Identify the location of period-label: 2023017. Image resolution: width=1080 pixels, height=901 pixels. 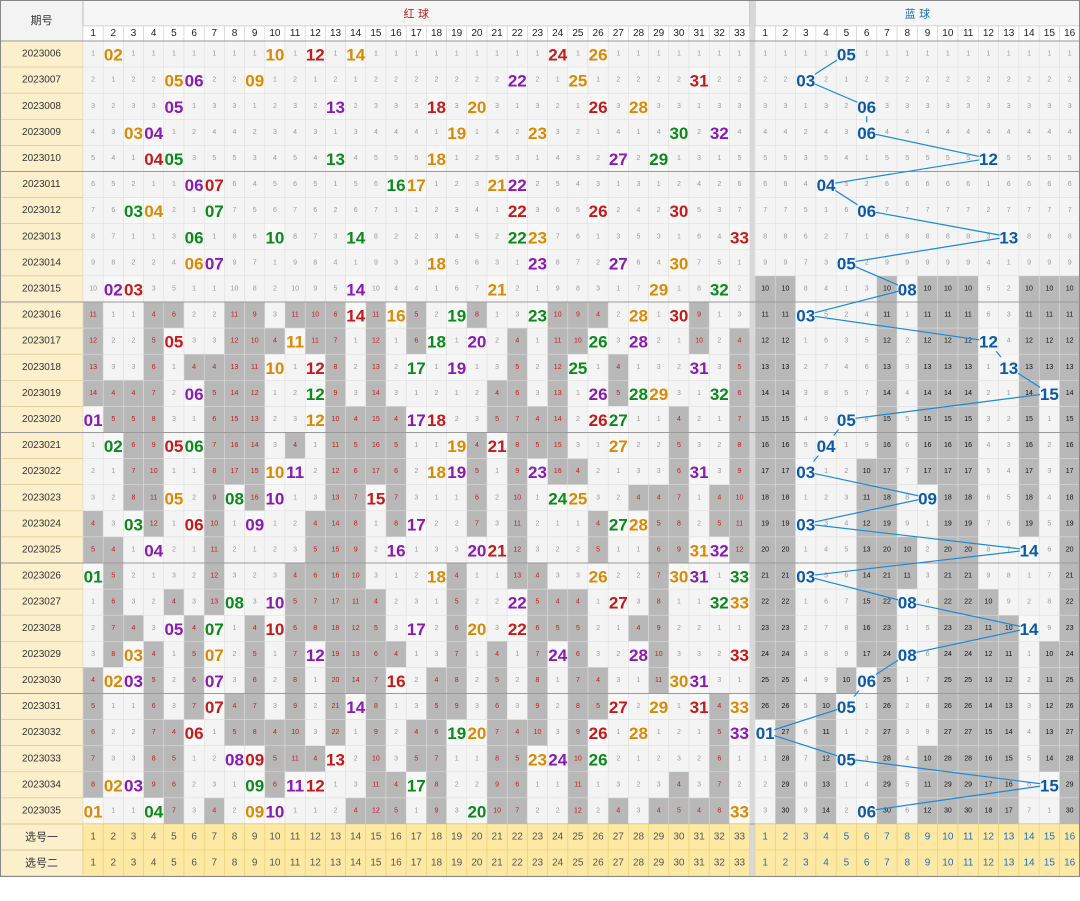
(41, 341).